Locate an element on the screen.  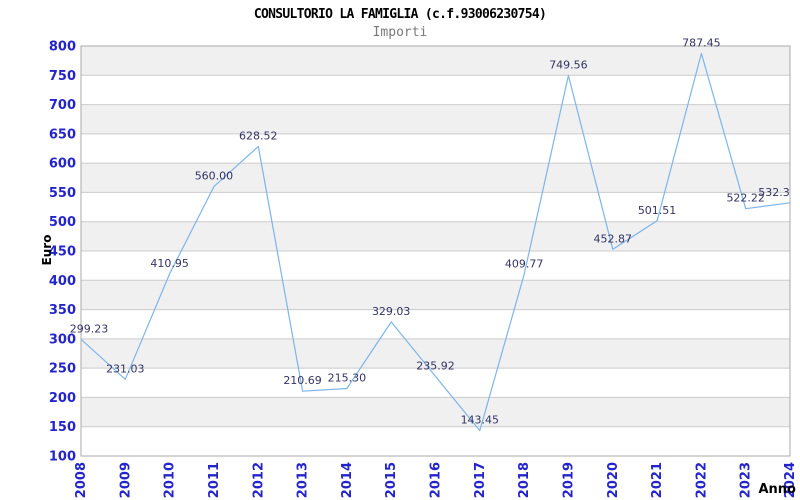
data-label: 560.00 is located at coordinates (214, 176).